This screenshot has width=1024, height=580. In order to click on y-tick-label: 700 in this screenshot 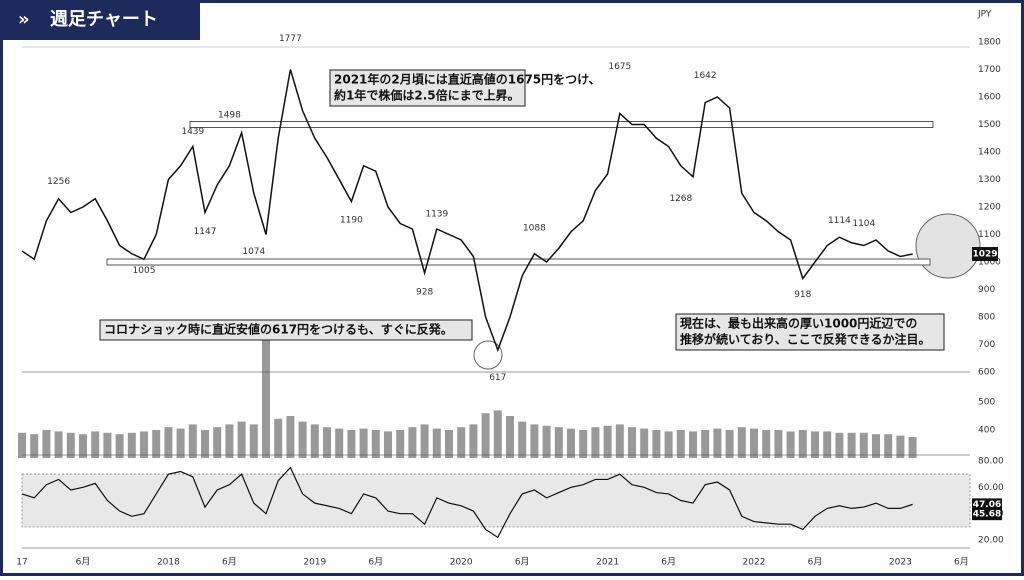, I will do `click(986, 345)`.